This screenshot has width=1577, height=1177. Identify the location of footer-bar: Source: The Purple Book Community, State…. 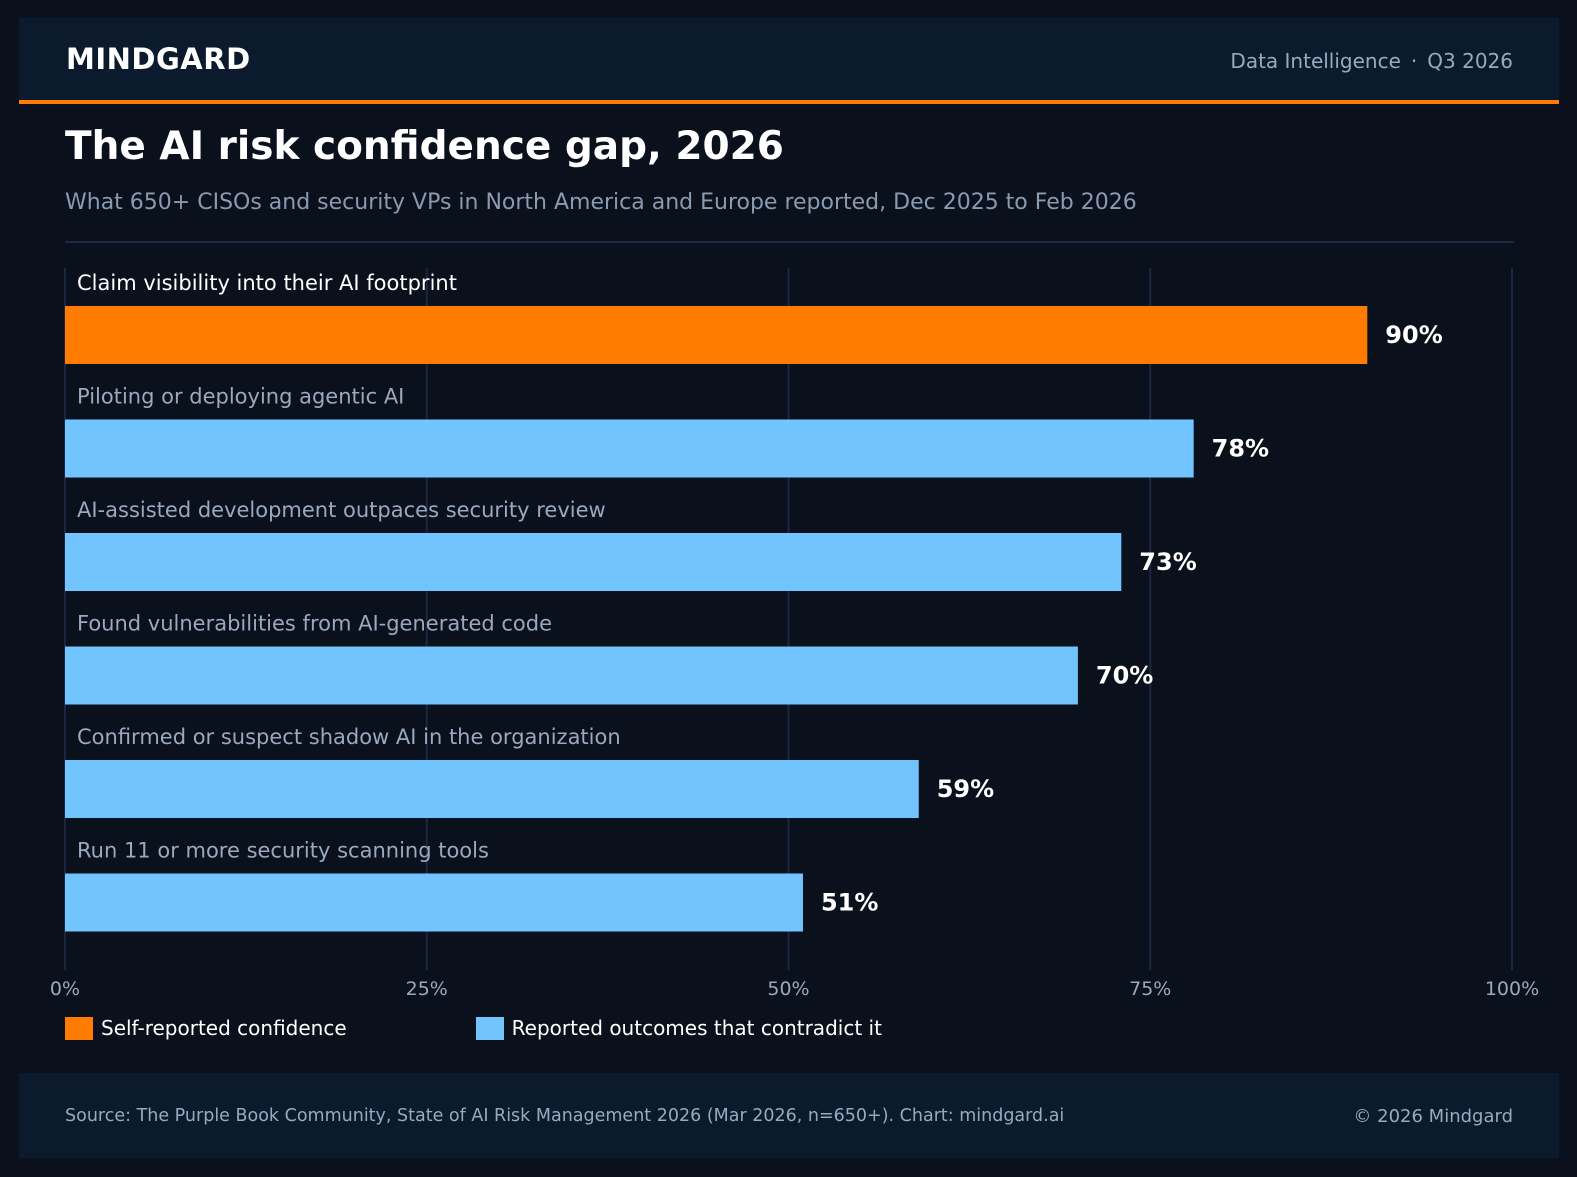
(789, 1115).